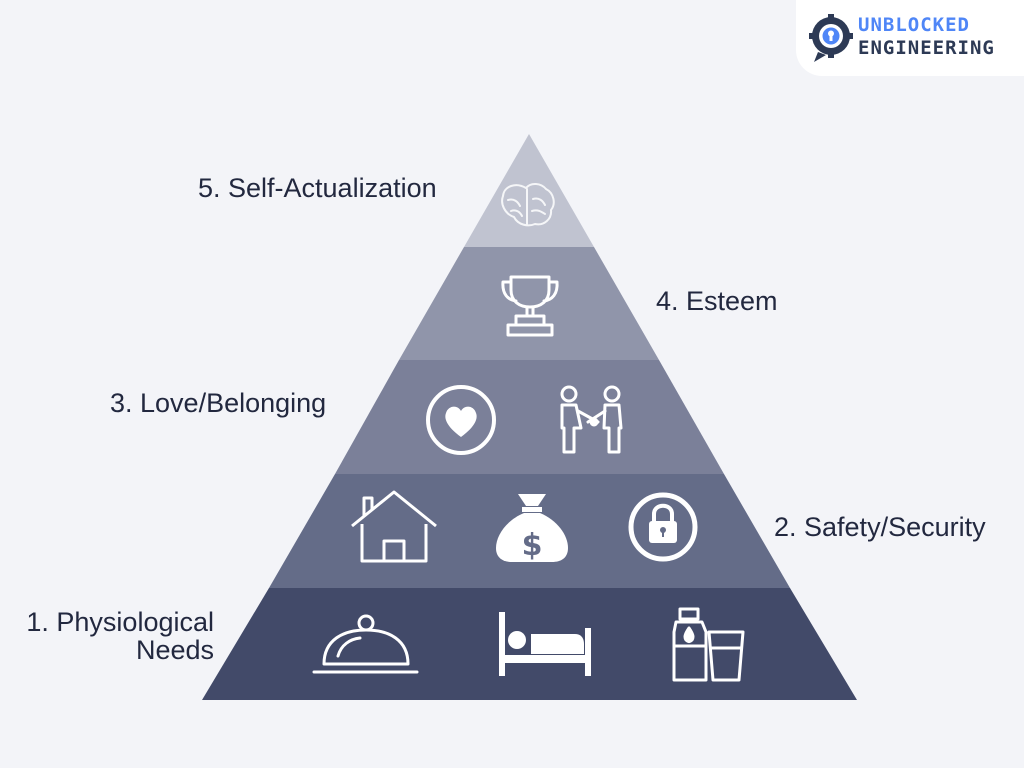 The image size is (1024, 768). I want to click on level-1-label-line1: 1. Physiological, so click(120, 622).